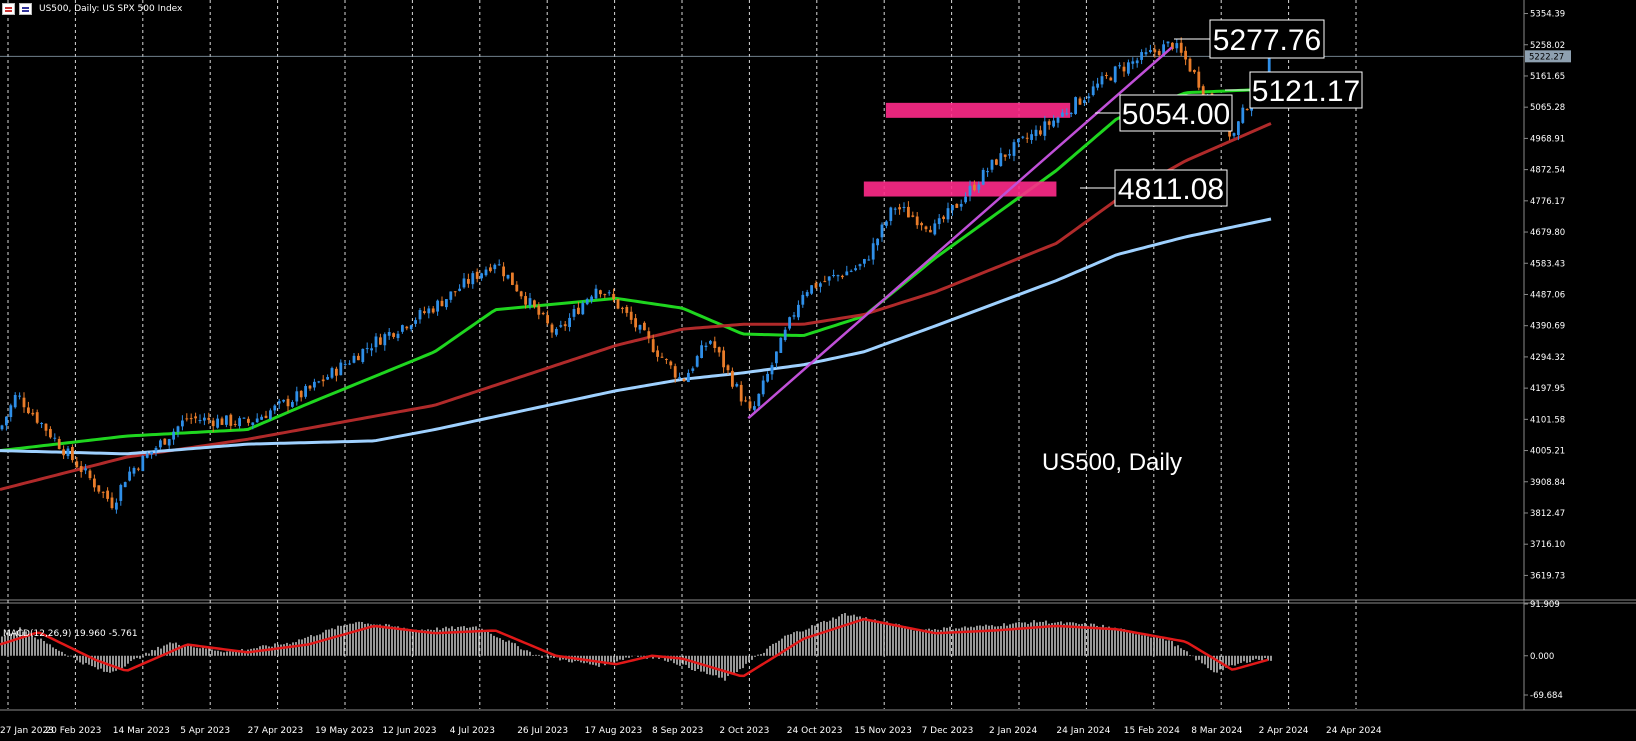 Image resolution: width=1636 pixels, height=741 pixels. I want to click on date-tick-label: 2 Jan 2024, so click(1013, 731).